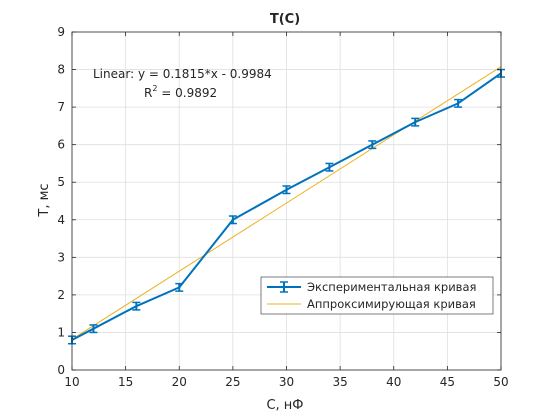  I want to click on y-tick-label: 7, so click(61, 107).